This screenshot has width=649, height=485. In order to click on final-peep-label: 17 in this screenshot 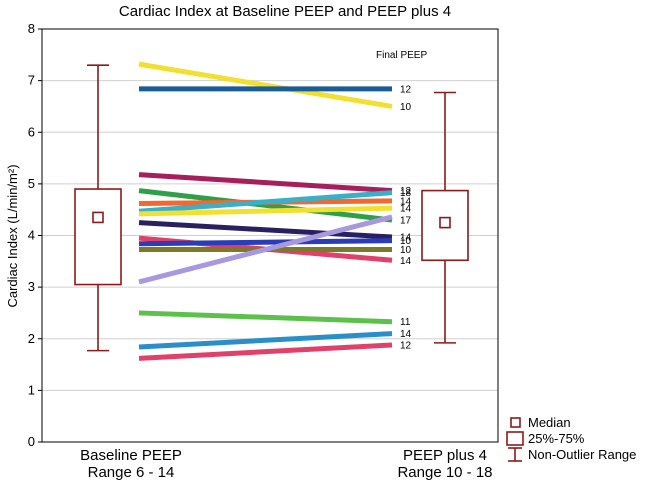, I will do `click(406, 221)`.